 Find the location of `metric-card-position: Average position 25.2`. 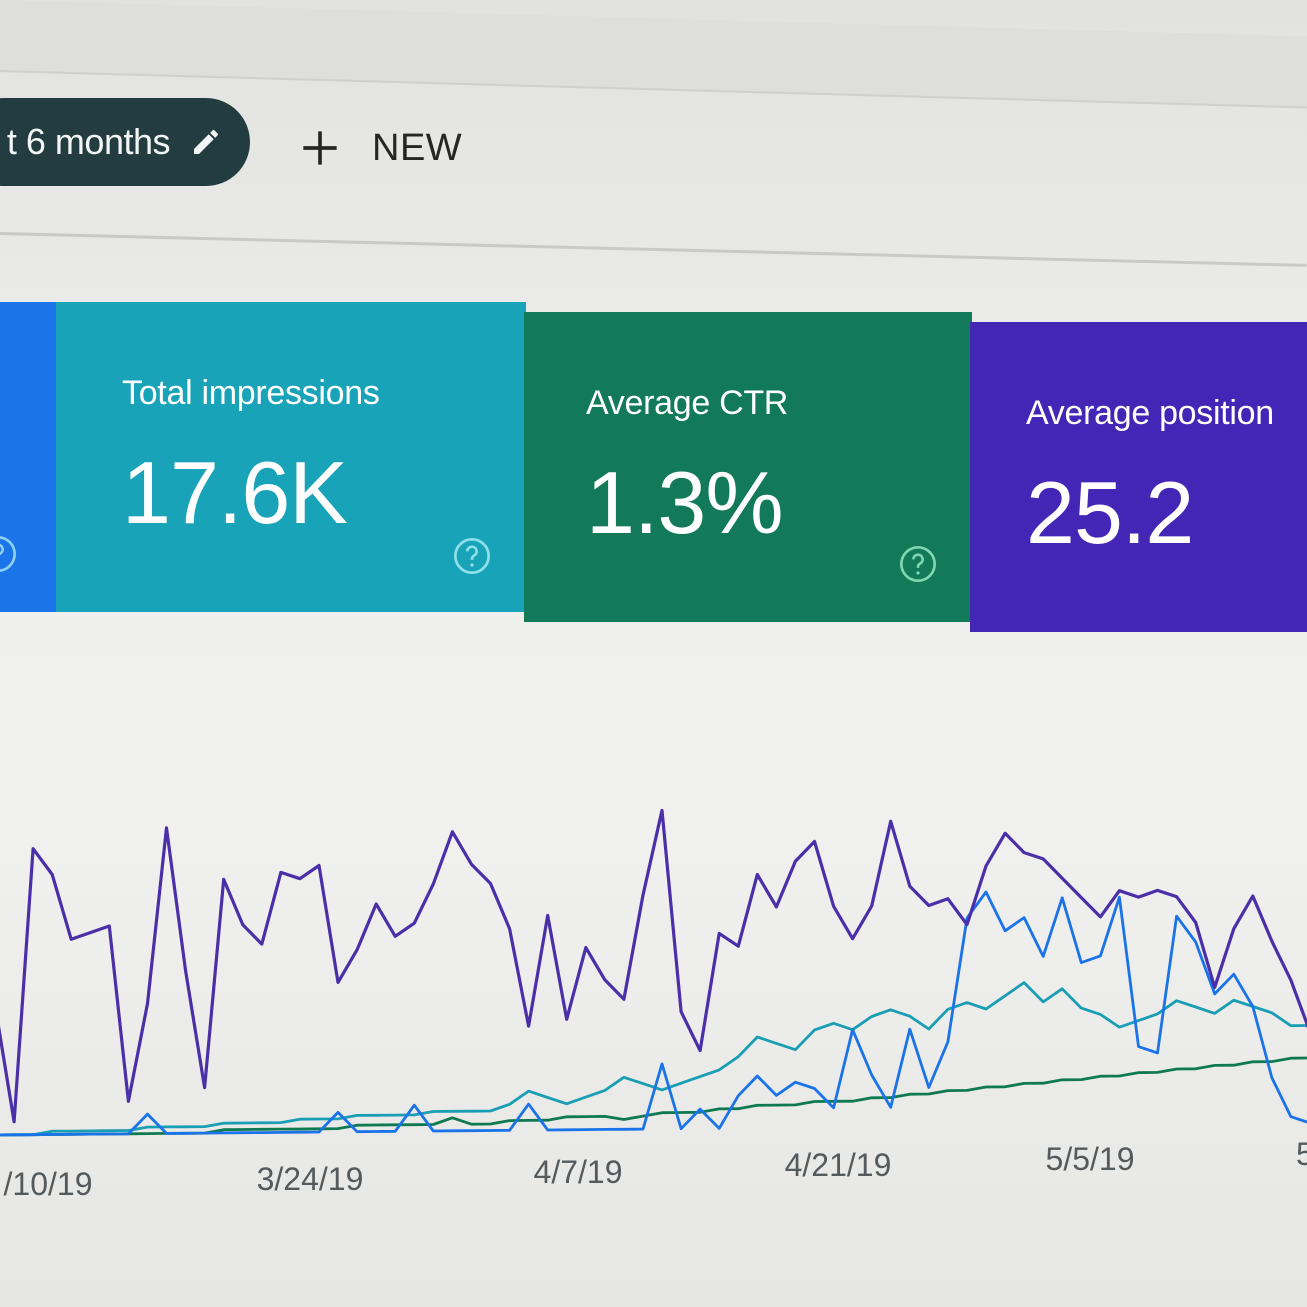

metric-card-position: Average position 25.2 is located at coordinates (1138, 477).